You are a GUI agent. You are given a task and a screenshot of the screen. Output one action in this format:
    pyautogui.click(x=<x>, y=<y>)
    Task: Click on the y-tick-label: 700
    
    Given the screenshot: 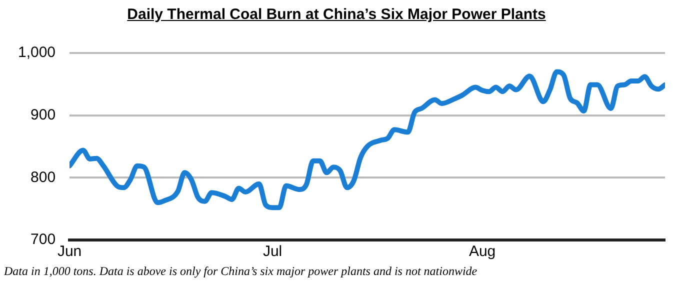 What is the action you would take?
    pyautogui.click(x=43, y=239)
    